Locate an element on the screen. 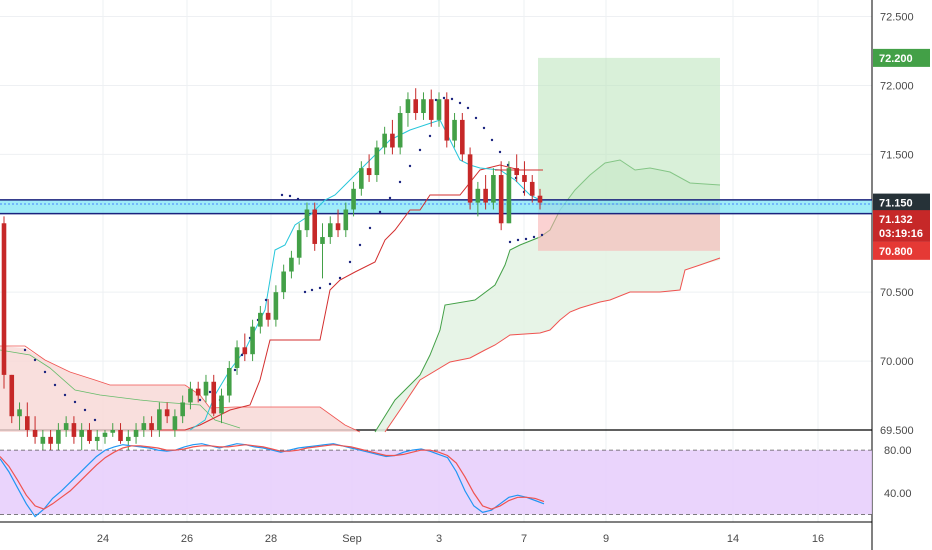 The image size is (932, 550). time-tick-label: 16 is located at coordinates (818, 539).